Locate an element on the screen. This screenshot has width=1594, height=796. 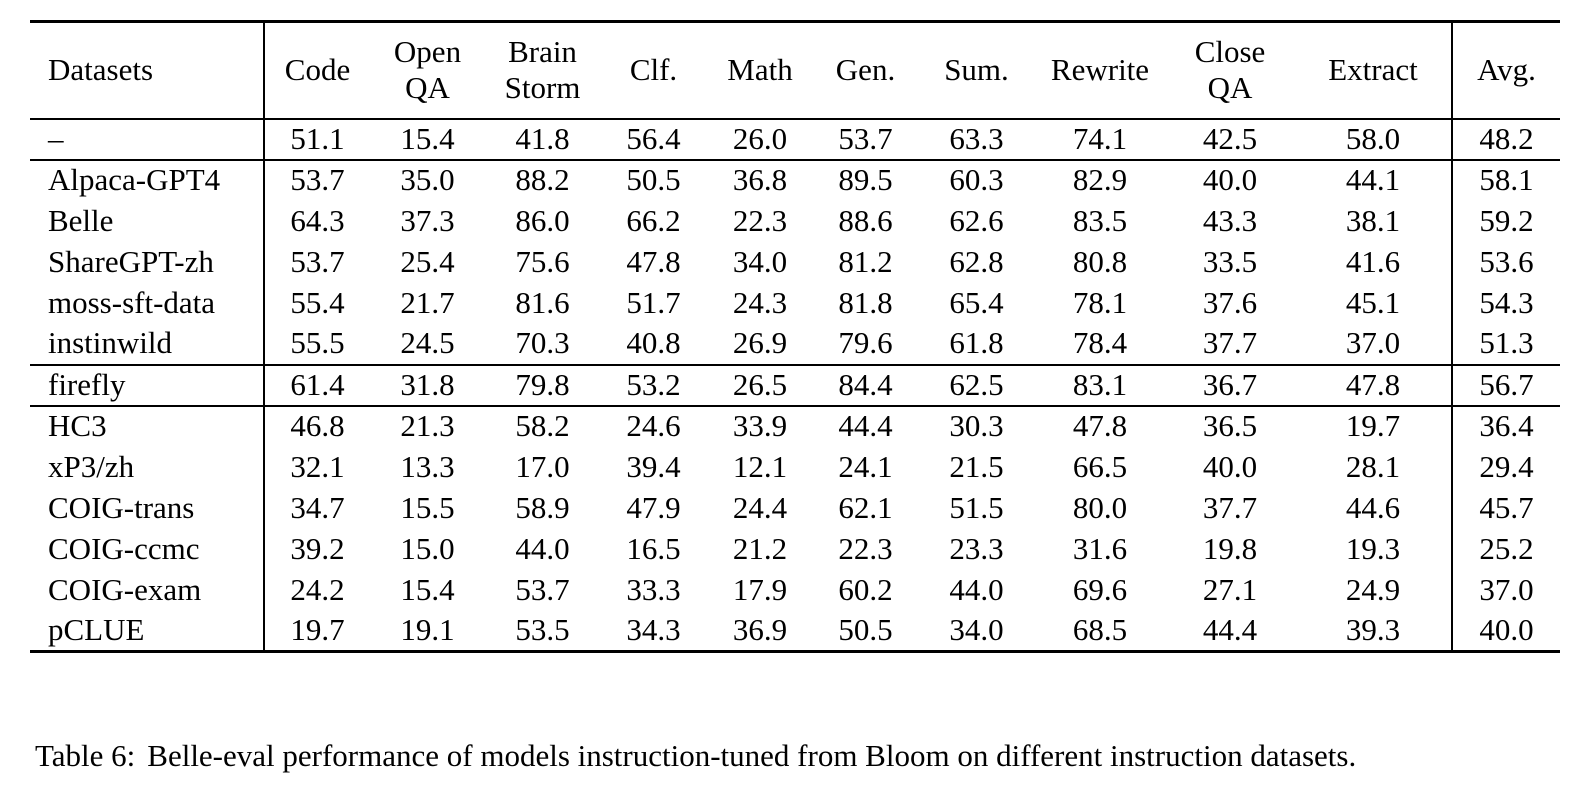
score-cell: 44.1 is located at coordinates (1373, 180).